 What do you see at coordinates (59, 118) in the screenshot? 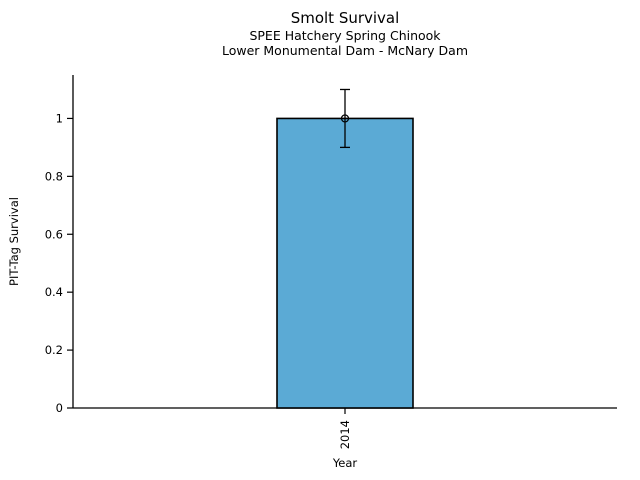
I see `y-tick-label: 1` at bounding box center [59, 118].